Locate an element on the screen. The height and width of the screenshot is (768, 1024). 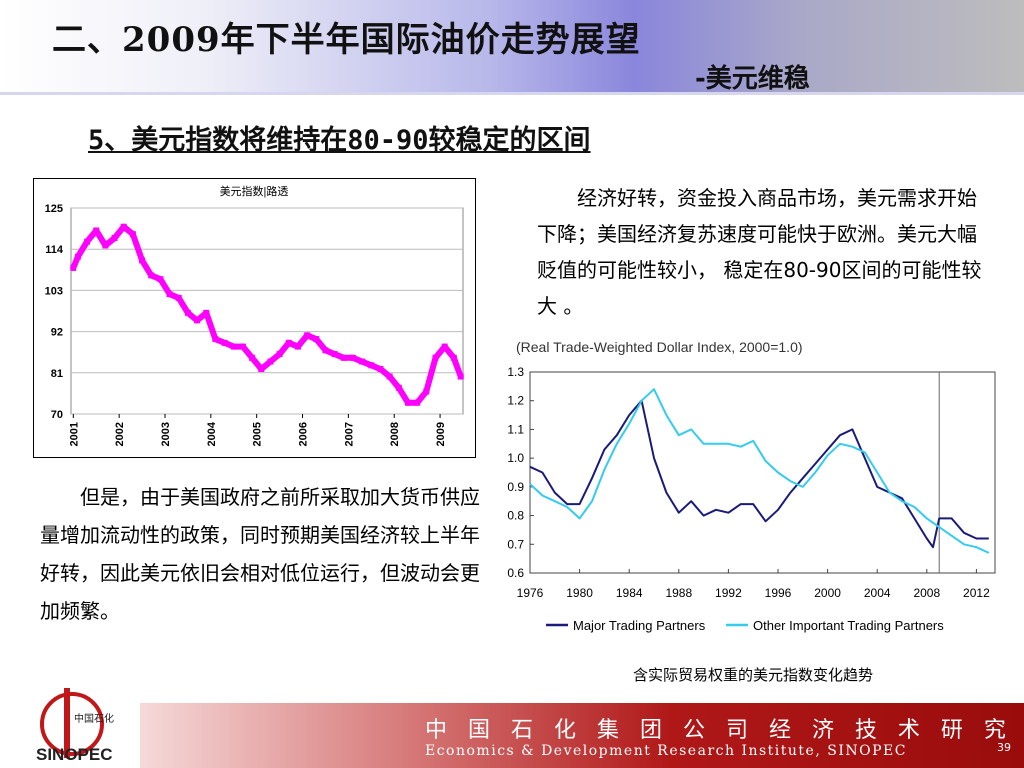
chart2-ytick-label: 1.2 is located at coordinates (515, 401).